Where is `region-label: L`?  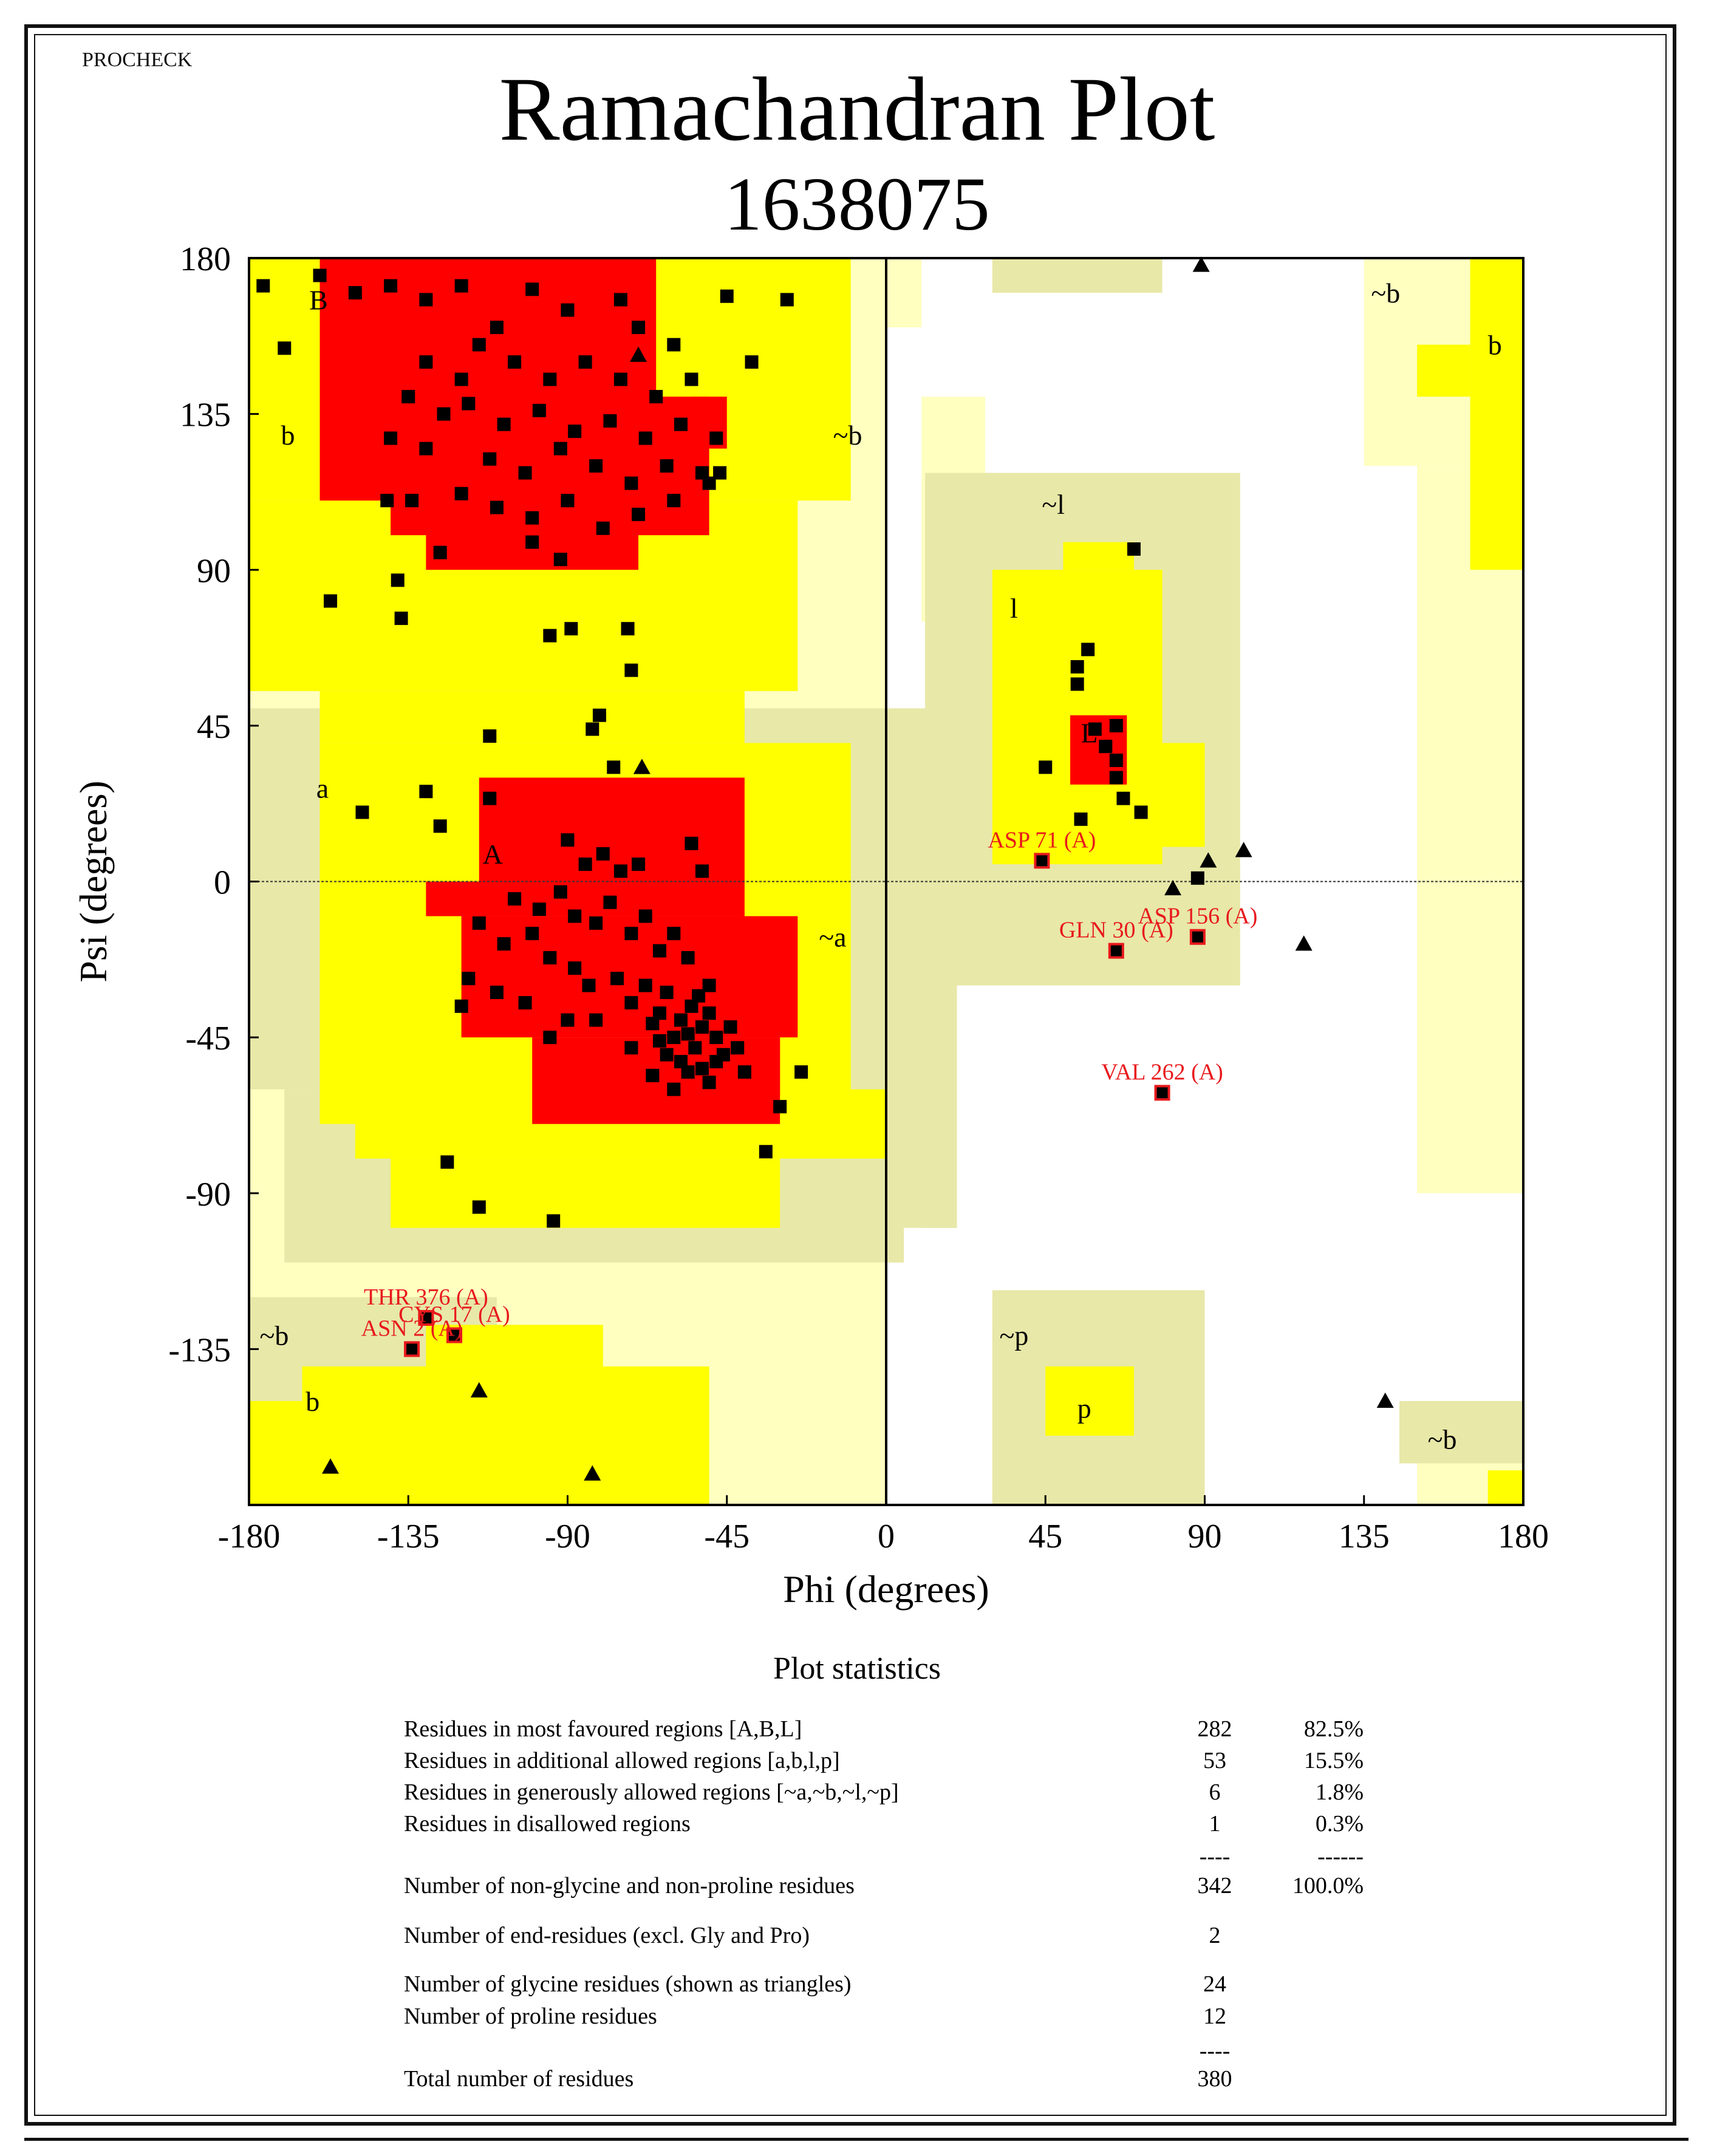 region-label: L is located at coordinates (1089, 732).